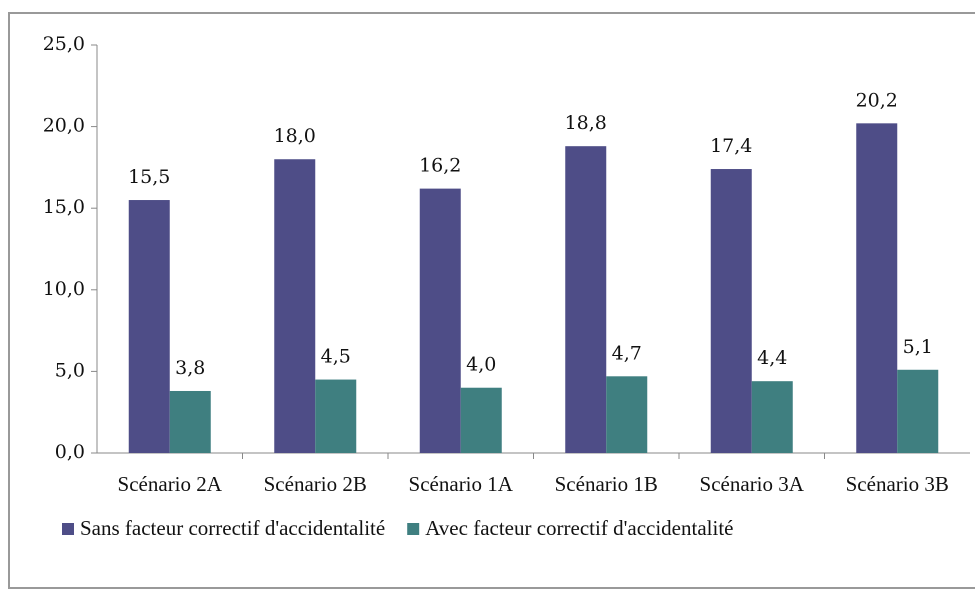  I want to click on y-tick-label: 15,0, so click(64, 207).